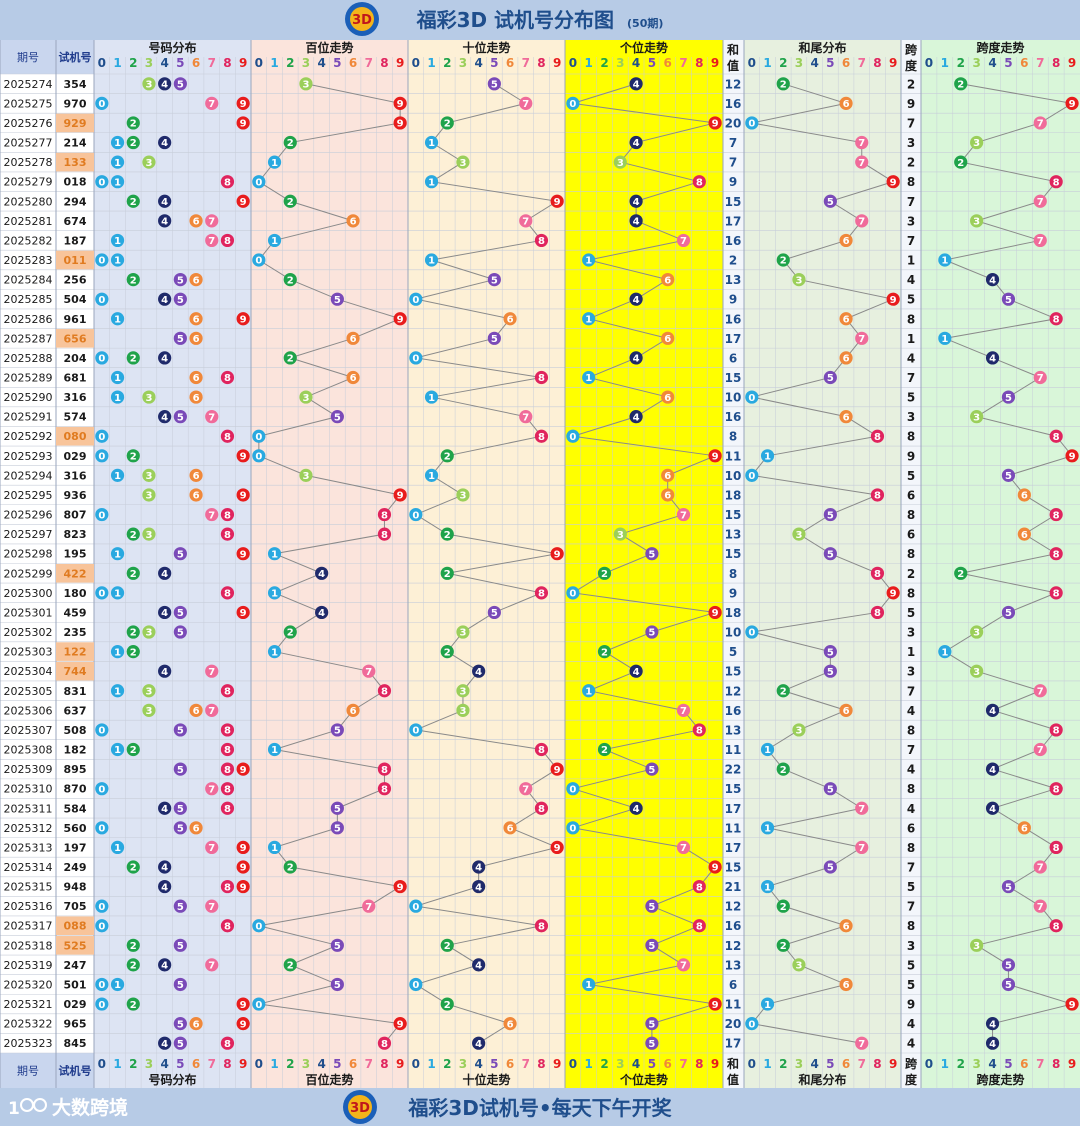 This screenshot has width=1080, height=1126. What do you see at coordinates (733, 515) in the screenshot?
I see `sum-cell: 15` at bounding box center [733, 515].